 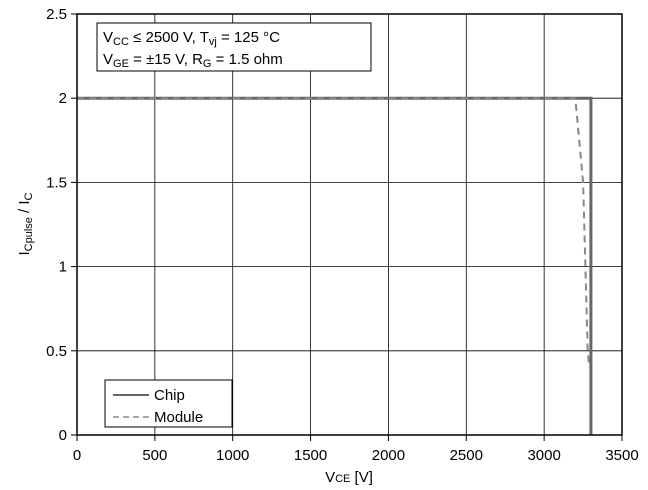 I want to click on y-tick-label: 2.5, so click(x=56, y=14).